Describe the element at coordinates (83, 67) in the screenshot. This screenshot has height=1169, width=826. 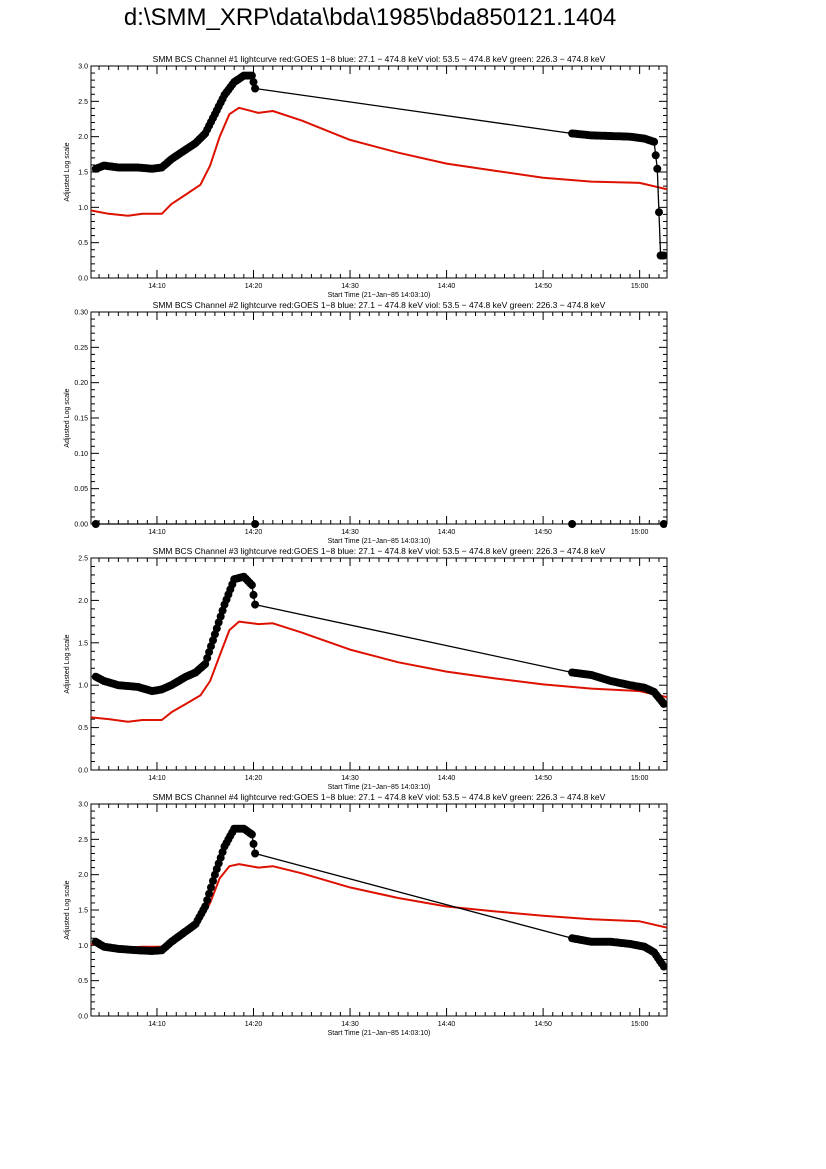
I see `y-tick-label: 3.0` at that location.